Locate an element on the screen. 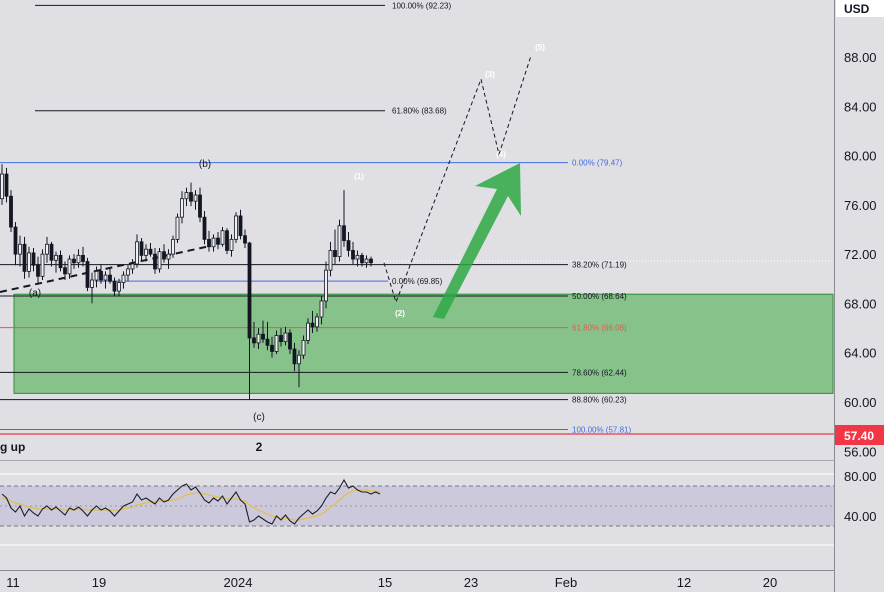  fib-retracement-label-3: 61.80% (66.08) is located at coordinates (599, 328).